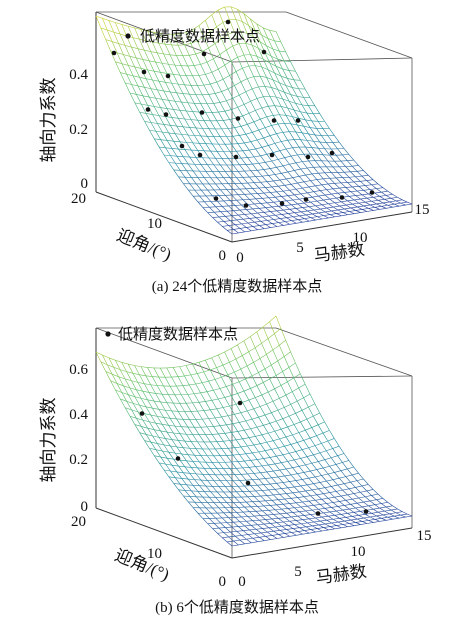 This screenshot has height=623, width=474. Describe the element at coordinates (178, 458) in the screenshot. I see `sample-point` at that location.